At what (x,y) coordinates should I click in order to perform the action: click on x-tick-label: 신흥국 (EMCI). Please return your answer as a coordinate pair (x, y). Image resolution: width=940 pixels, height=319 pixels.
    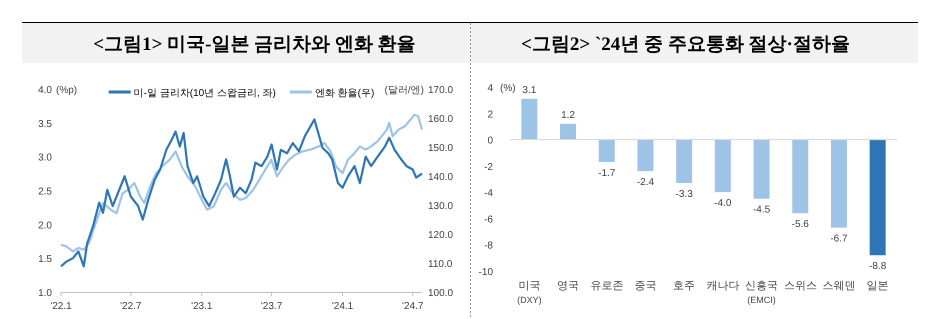
    Looking at the image, I should click on (761, 292).